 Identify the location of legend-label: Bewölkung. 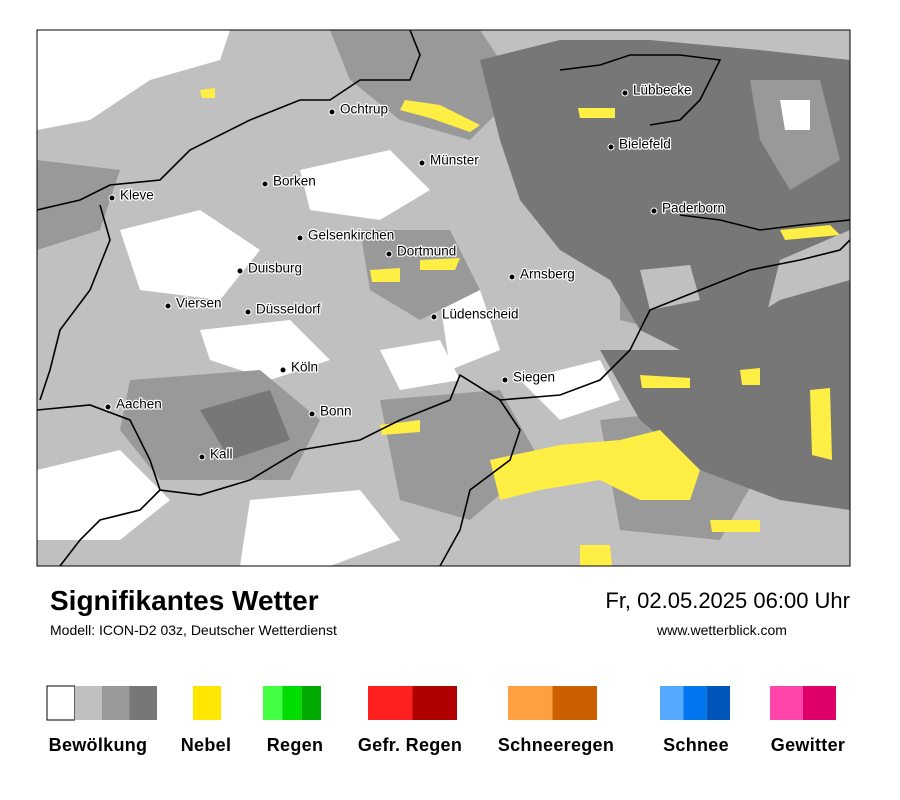
(98, 745).